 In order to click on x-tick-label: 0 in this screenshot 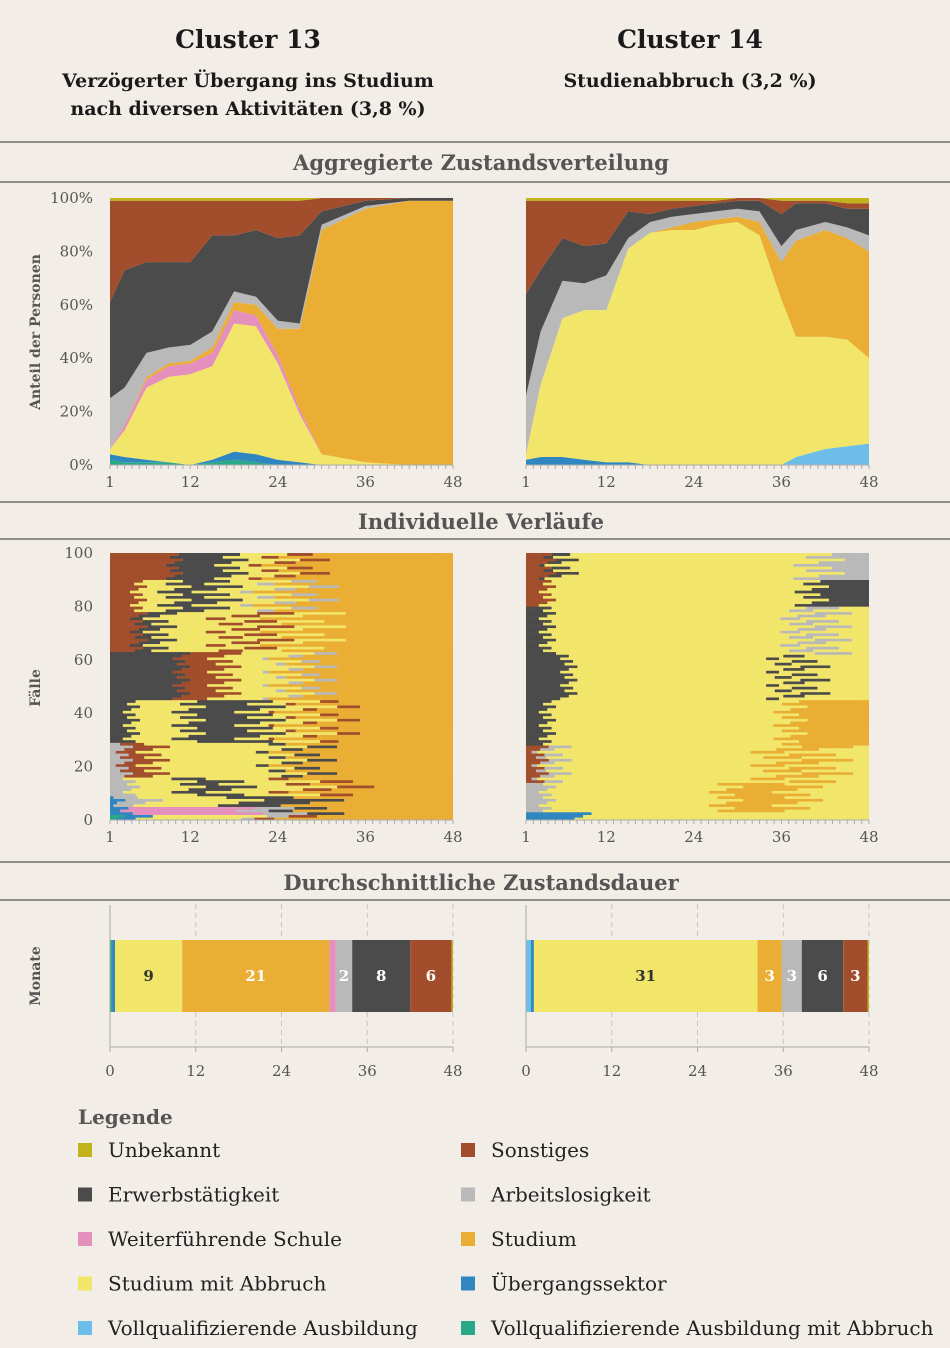, I will do `click(526, 1071)`.